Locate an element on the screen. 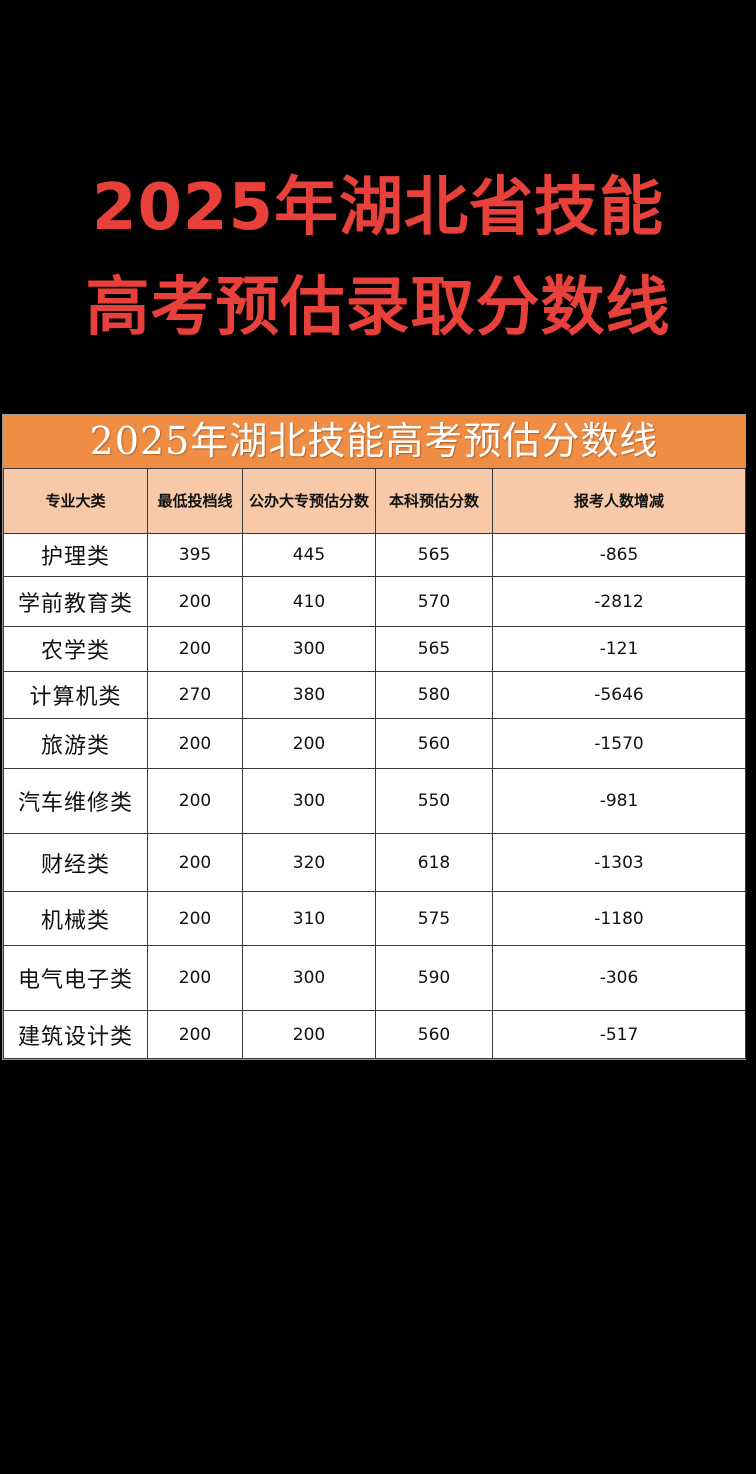 The width and height of the screenshot is (756, 1474). table-title: 2025年湖北技能高考预估分数线 is located at coordinates (374, 441).